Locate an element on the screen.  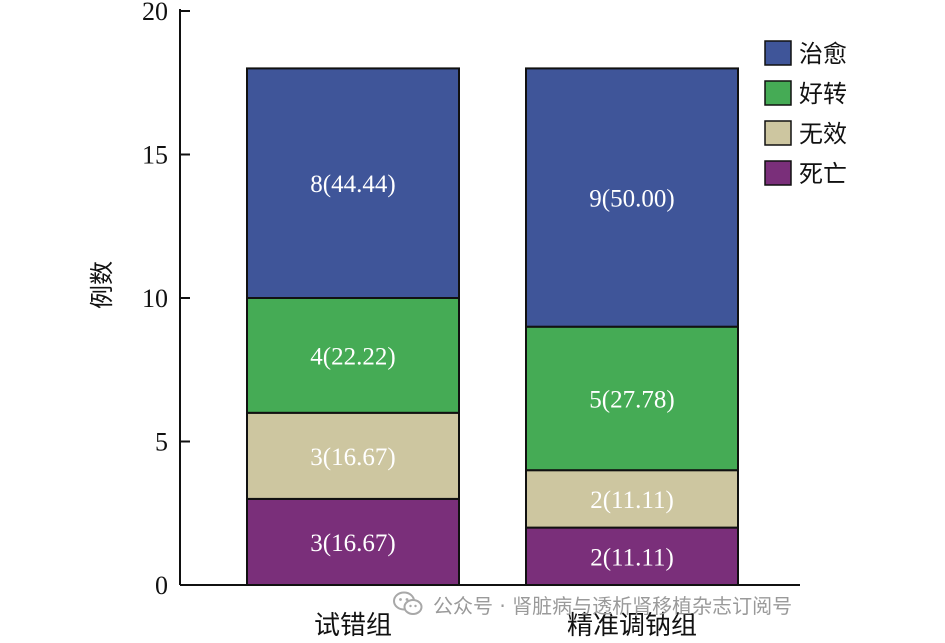
legend-entry: 治愈 is located at coordinates (823, 54).